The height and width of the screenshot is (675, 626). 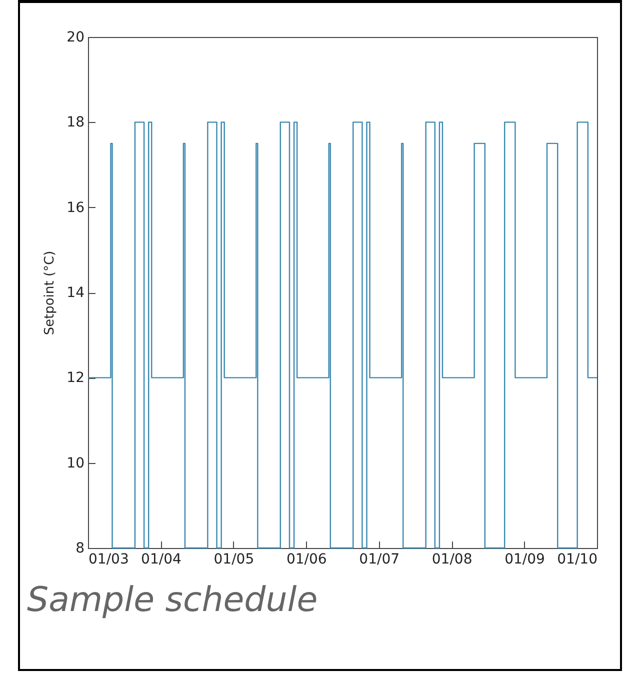 I want to click on x-tick-label: 01/06, so click(x=306, y=560).